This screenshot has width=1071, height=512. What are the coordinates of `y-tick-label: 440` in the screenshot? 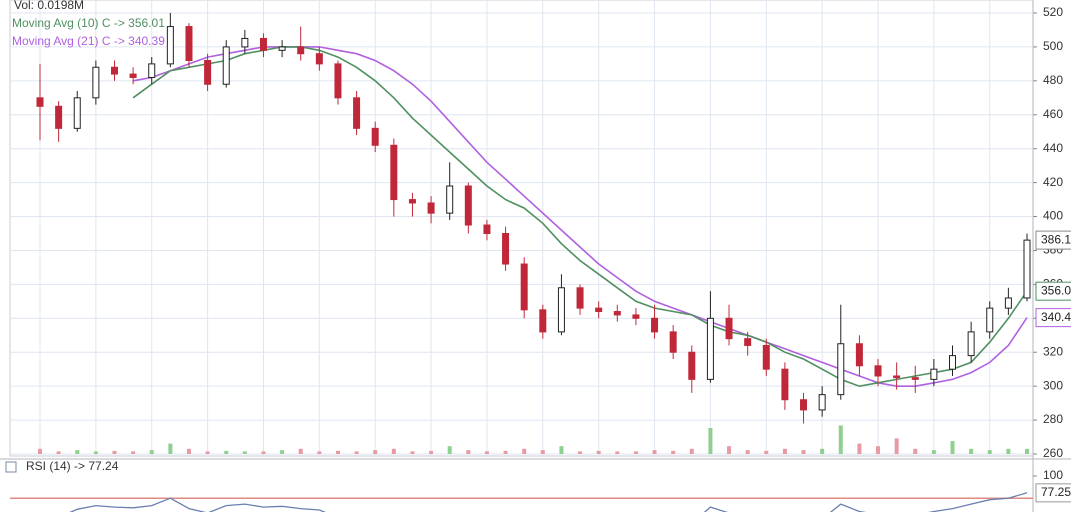 It's located at (1053, 148).